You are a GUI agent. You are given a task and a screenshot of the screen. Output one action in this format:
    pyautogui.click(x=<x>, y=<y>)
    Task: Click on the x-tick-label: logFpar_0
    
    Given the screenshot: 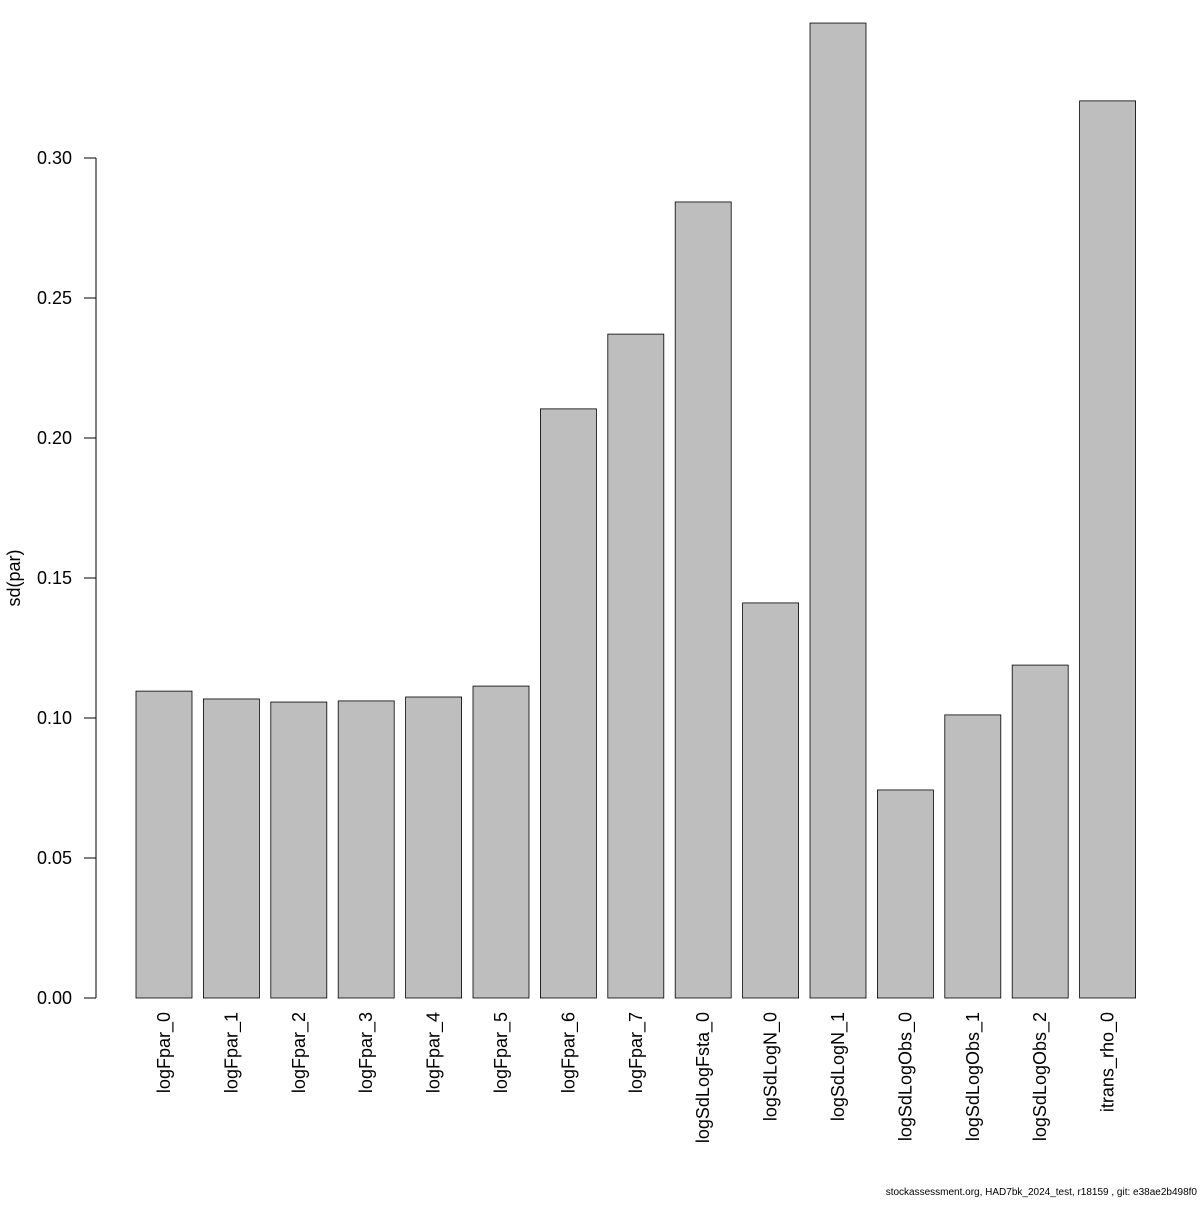 What is the action you would take?
    pyautogui.click(x=164, y=1052)
    